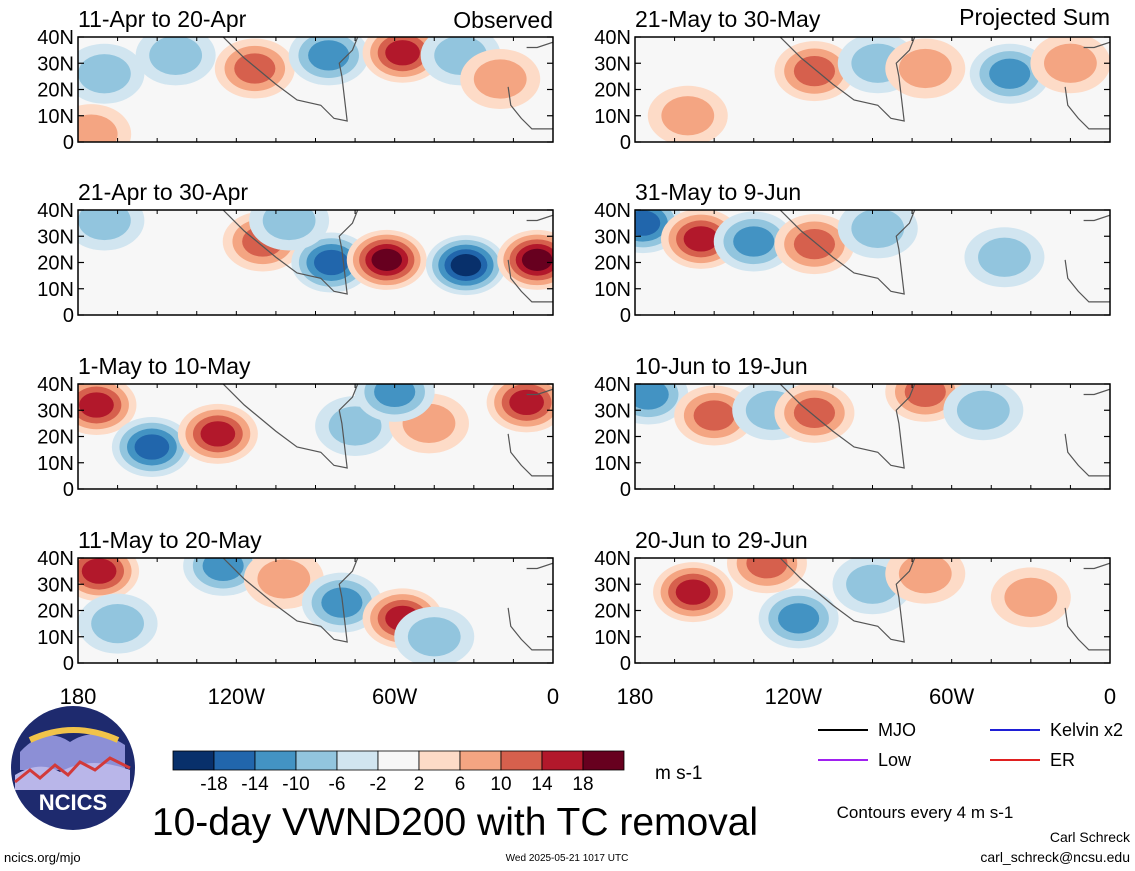  Describe the element at coordinates (567, 858) in the screenshot. I see `timestamp: Wed 2025-05-21 1017 UTC` at that location.